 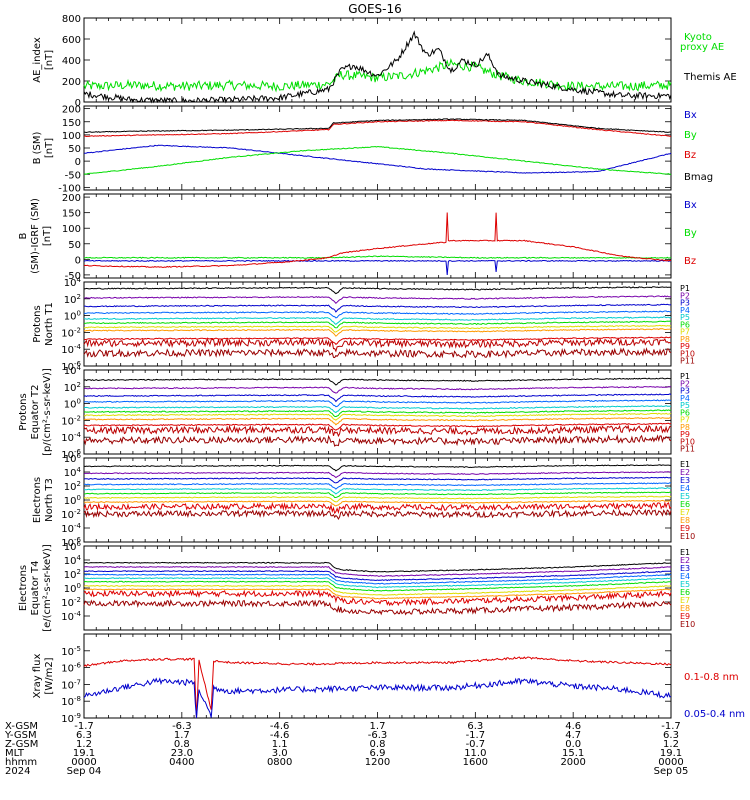 What do you see at coordinates (685, 427) in the screenshot?
I see `legend-p8: P8` at bounding box center [685, 427].